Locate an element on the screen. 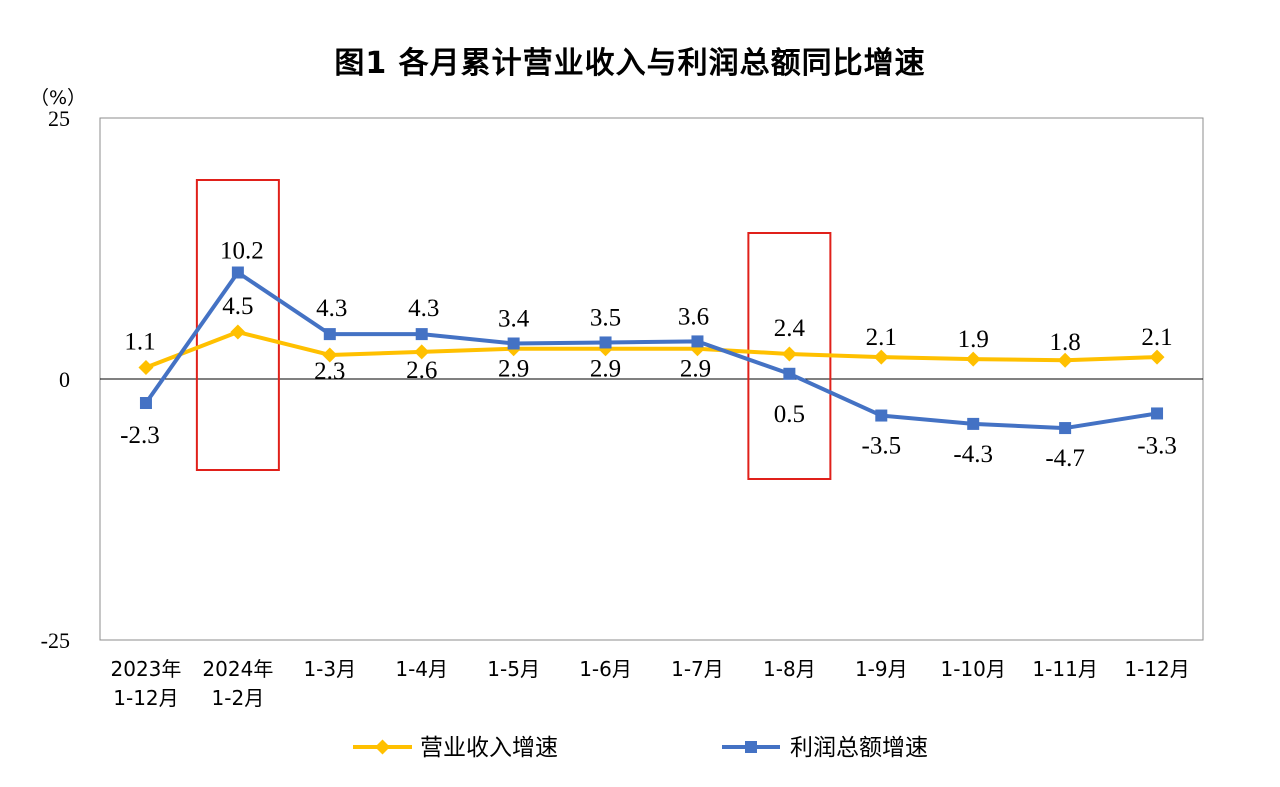  data-label-revenue: 2.6 is located at coordinates (421, 370).